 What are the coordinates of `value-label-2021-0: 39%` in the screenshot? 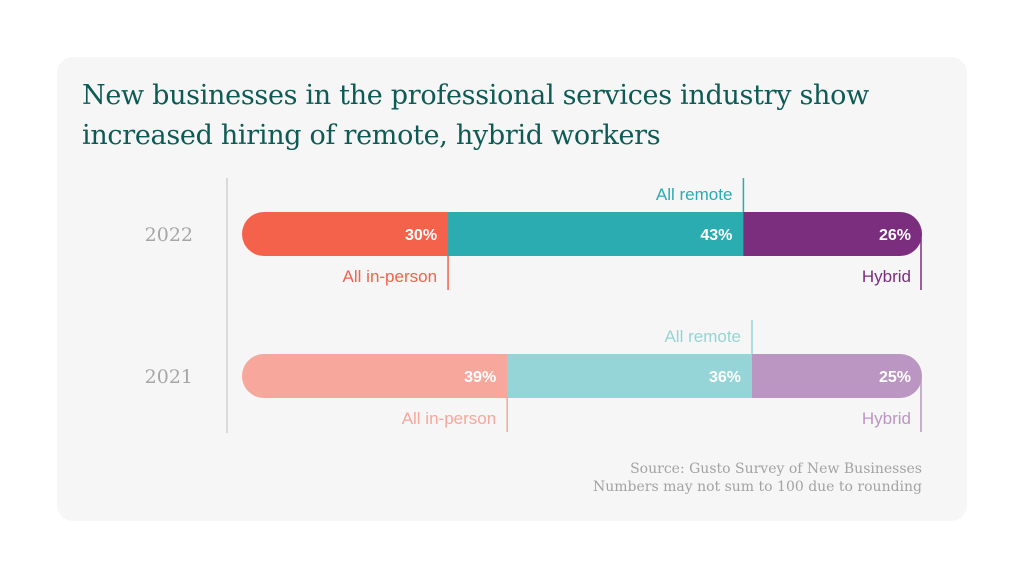 It's located at (480, 377).